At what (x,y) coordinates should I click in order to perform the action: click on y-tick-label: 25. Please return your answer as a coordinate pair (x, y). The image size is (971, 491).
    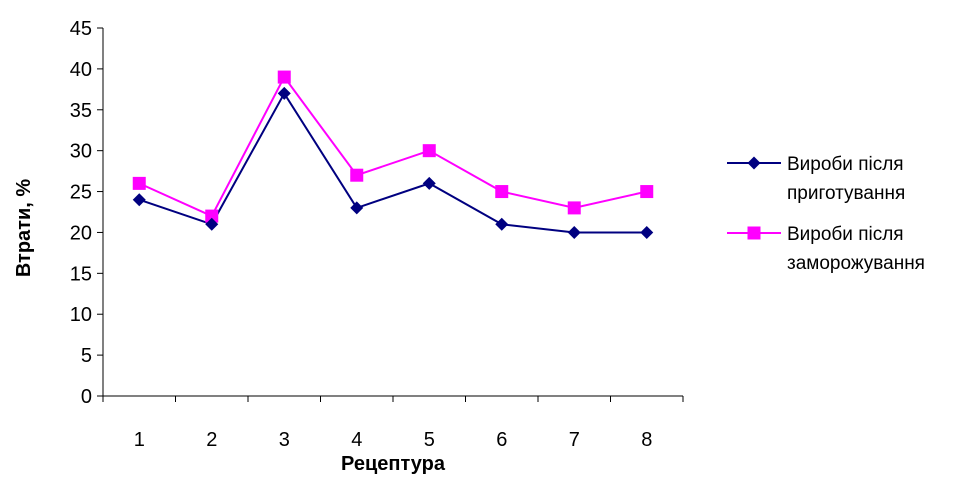
    Looking at the image, I should click on (81, 193).